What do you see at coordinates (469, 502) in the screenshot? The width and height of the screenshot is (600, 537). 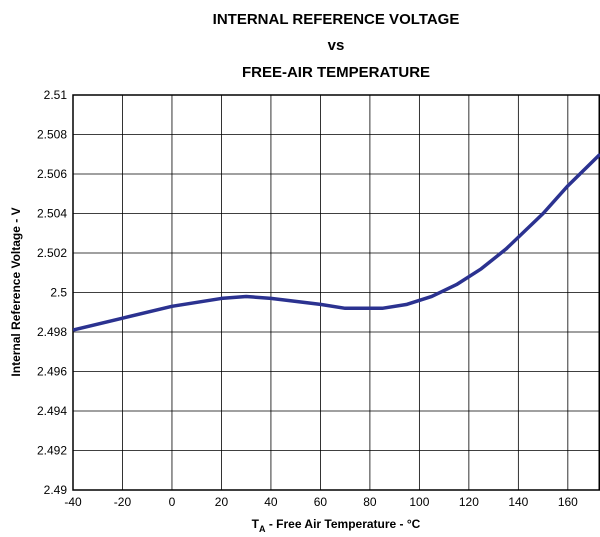 I see `x-tick-label: 120` at bounding box center [469, 502].